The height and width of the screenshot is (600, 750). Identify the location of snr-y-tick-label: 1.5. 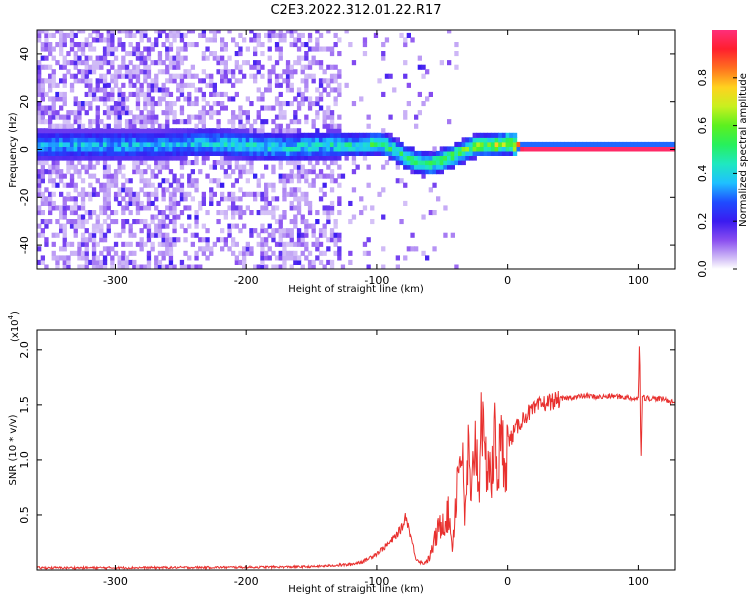
(24, 405).